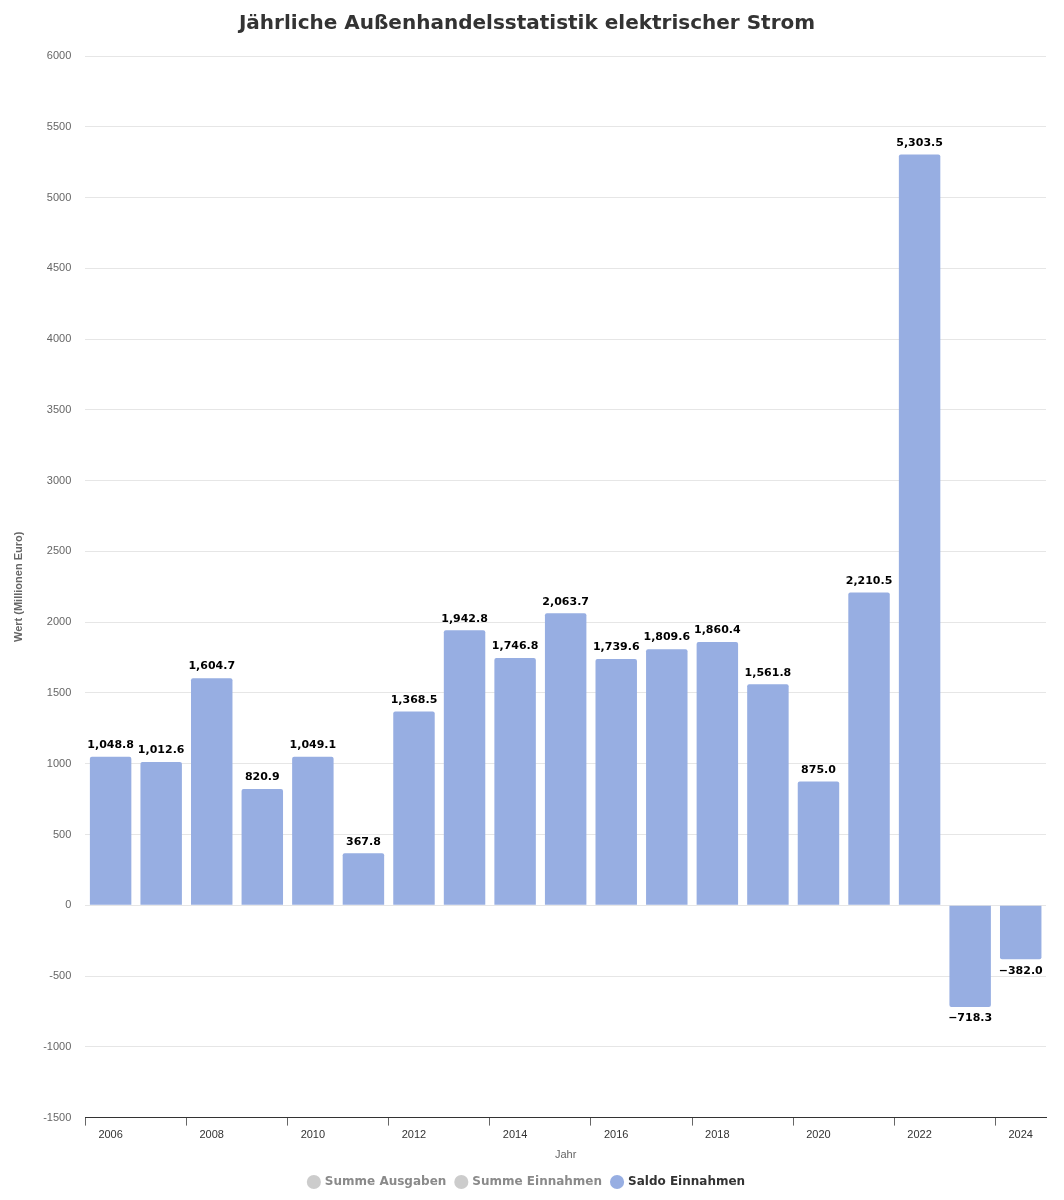  Describe the element at coordinates (565, 601) in the screenshot. I see `data-label: 2,063.7` at that location.